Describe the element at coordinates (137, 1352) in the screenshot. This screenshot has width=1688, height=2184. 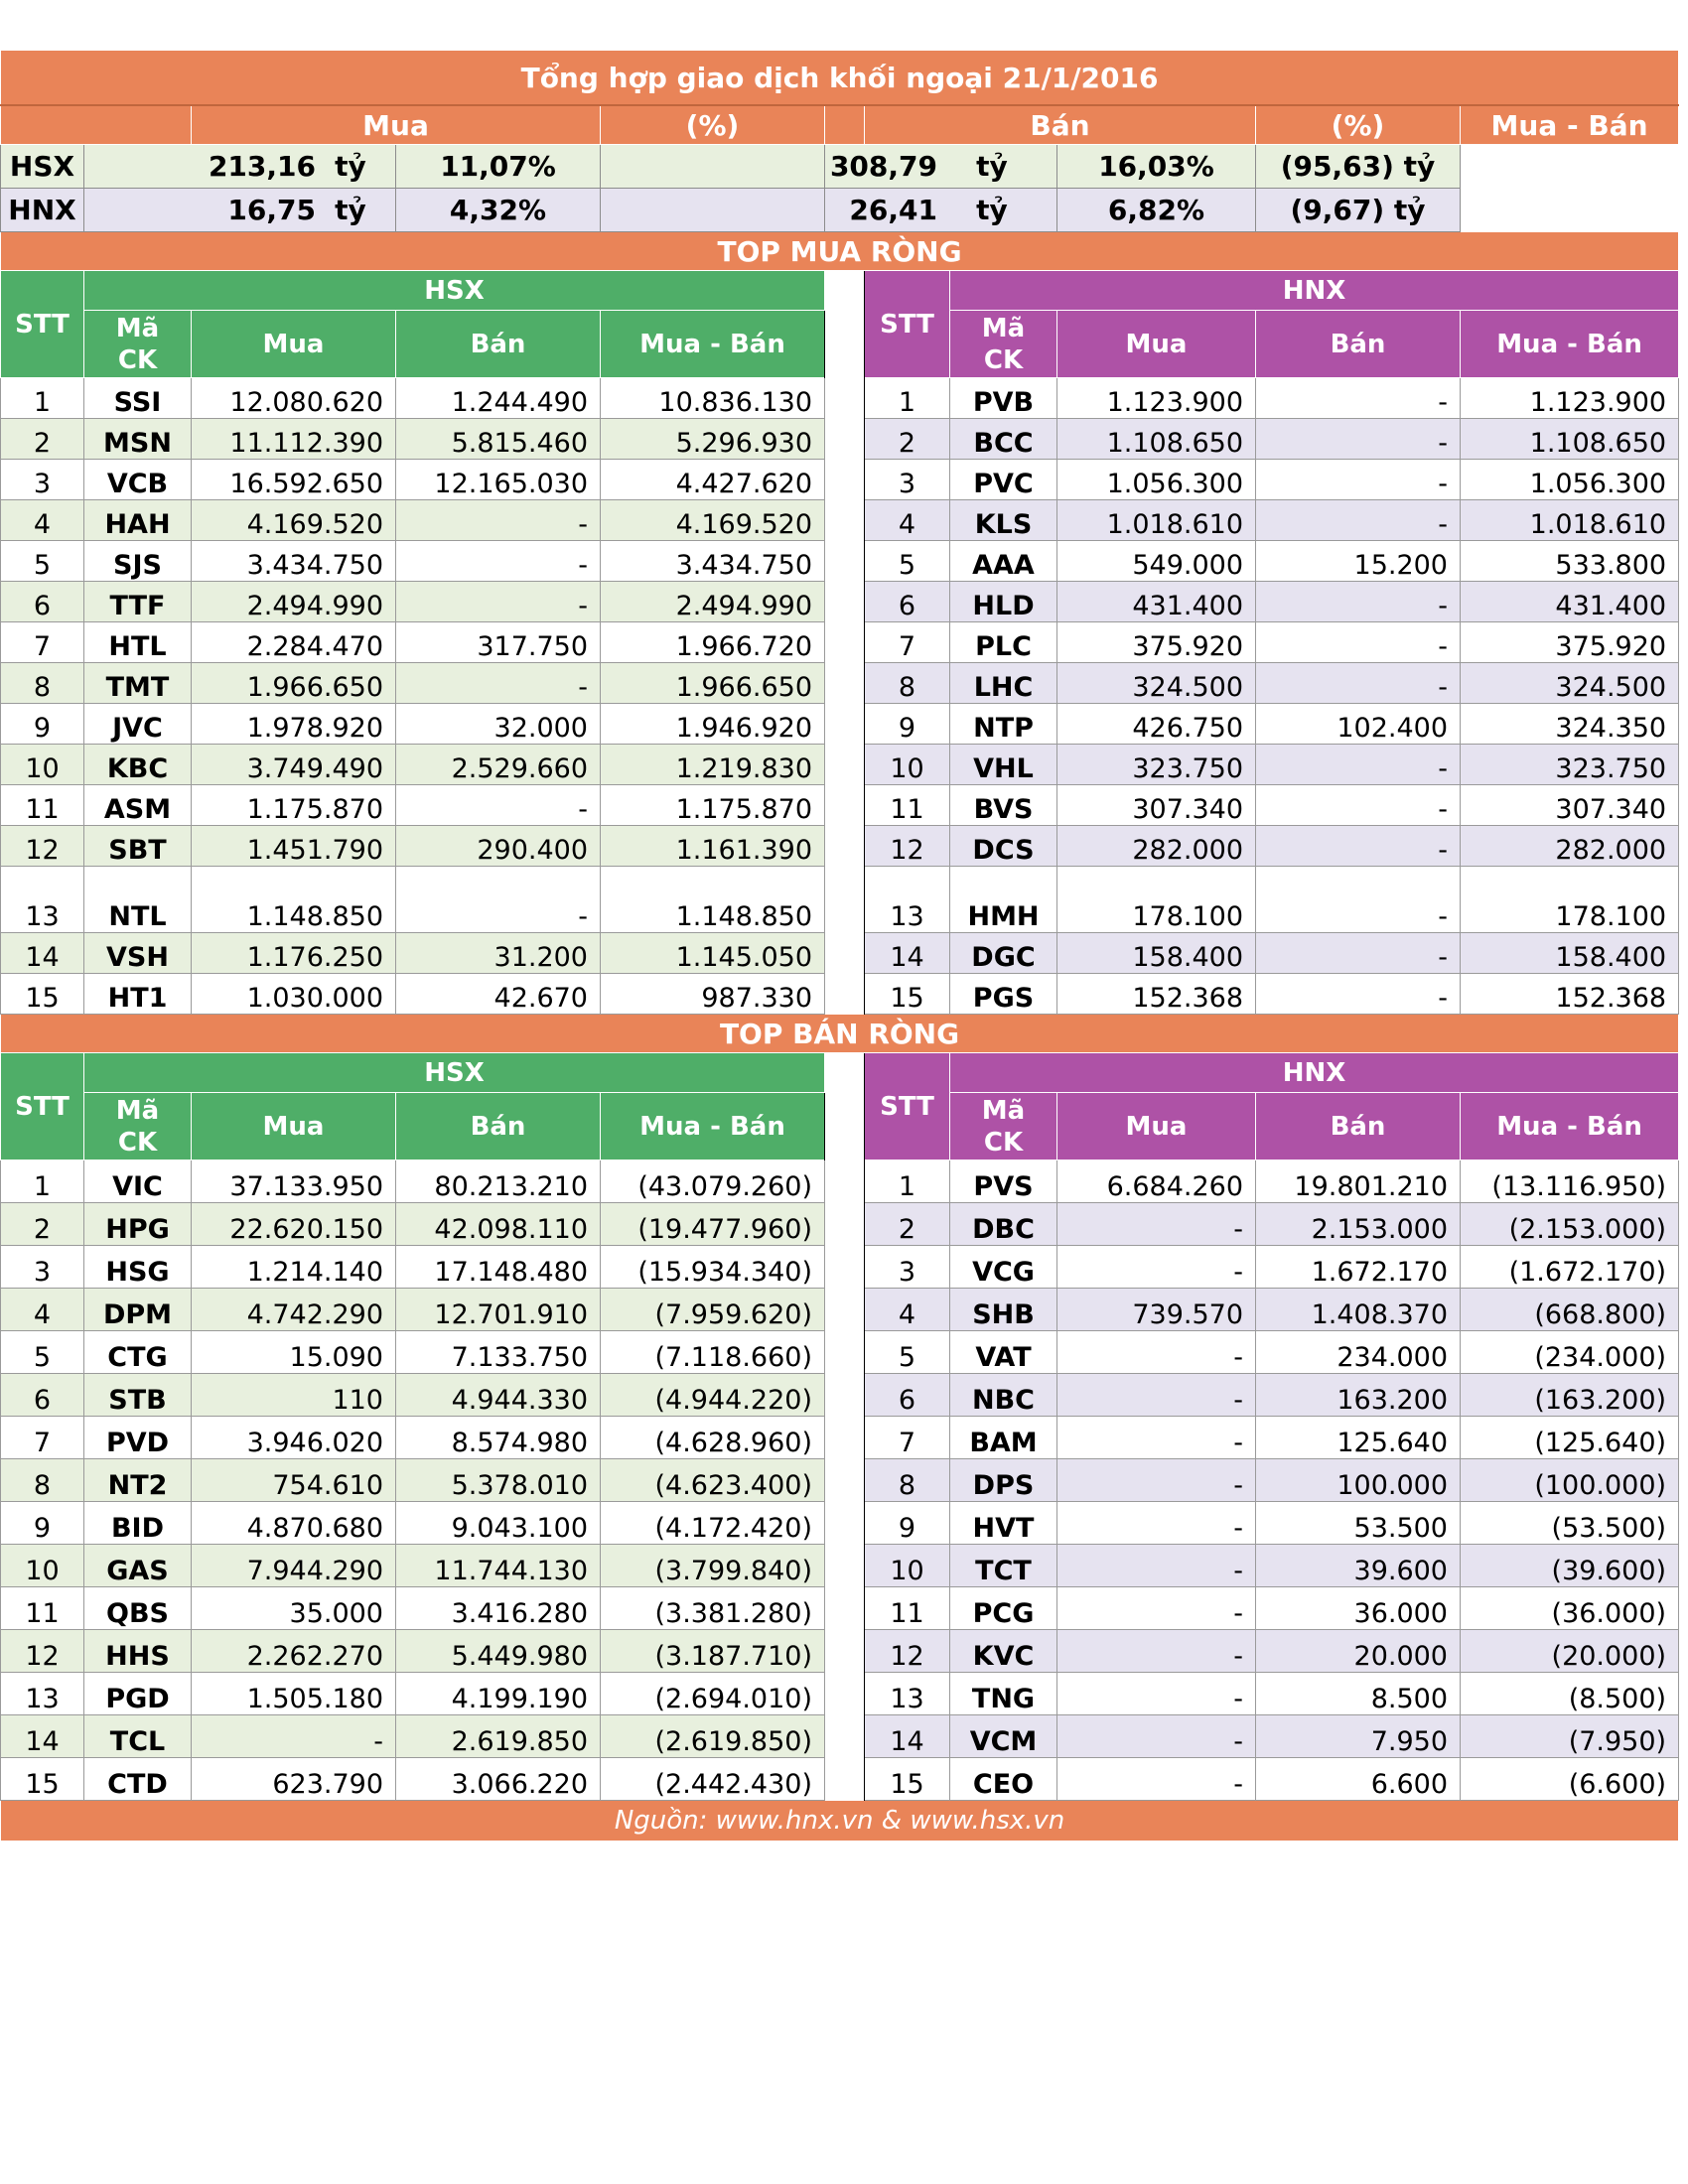
I see `hsx-code: CTG` at that location.